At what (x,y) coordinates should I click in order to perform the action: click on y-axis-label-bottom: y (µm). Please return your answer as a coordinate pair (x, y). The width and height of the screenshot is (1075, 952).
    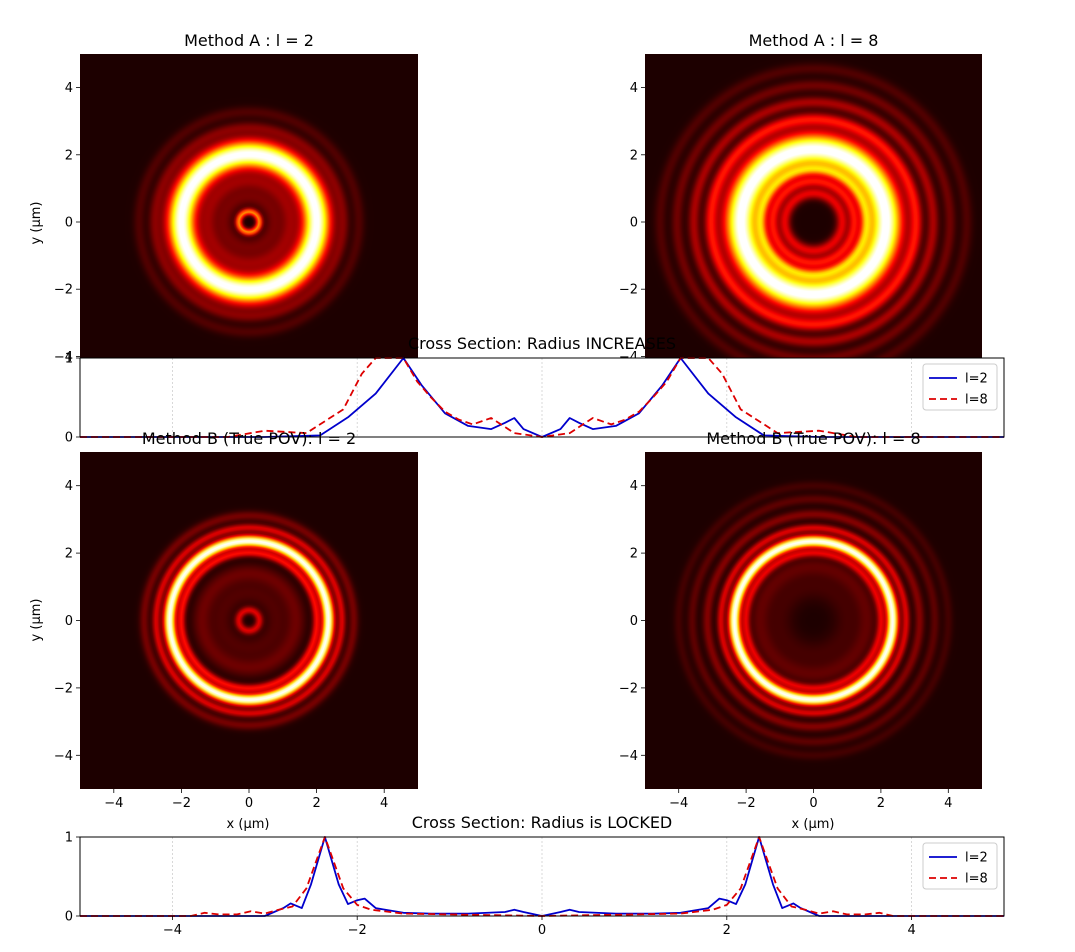
    Looking at the image, I should click on (36, 620).